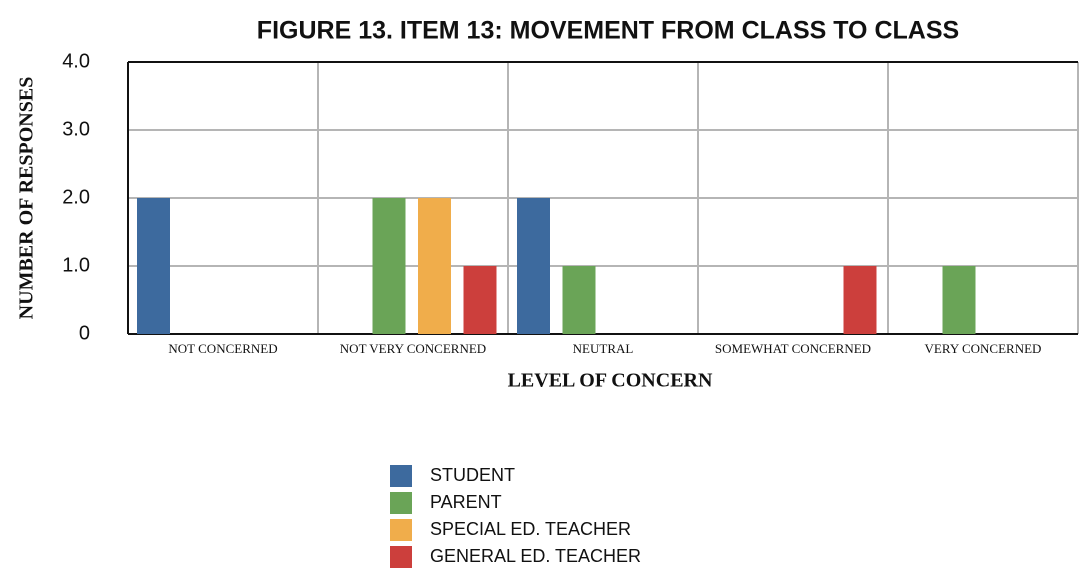 The image size is (1080, 580). Describe the element at coordinates (530, 529) in the screenshot. I see `legend-label: SPECIAL ED. TEACHER` at that location.